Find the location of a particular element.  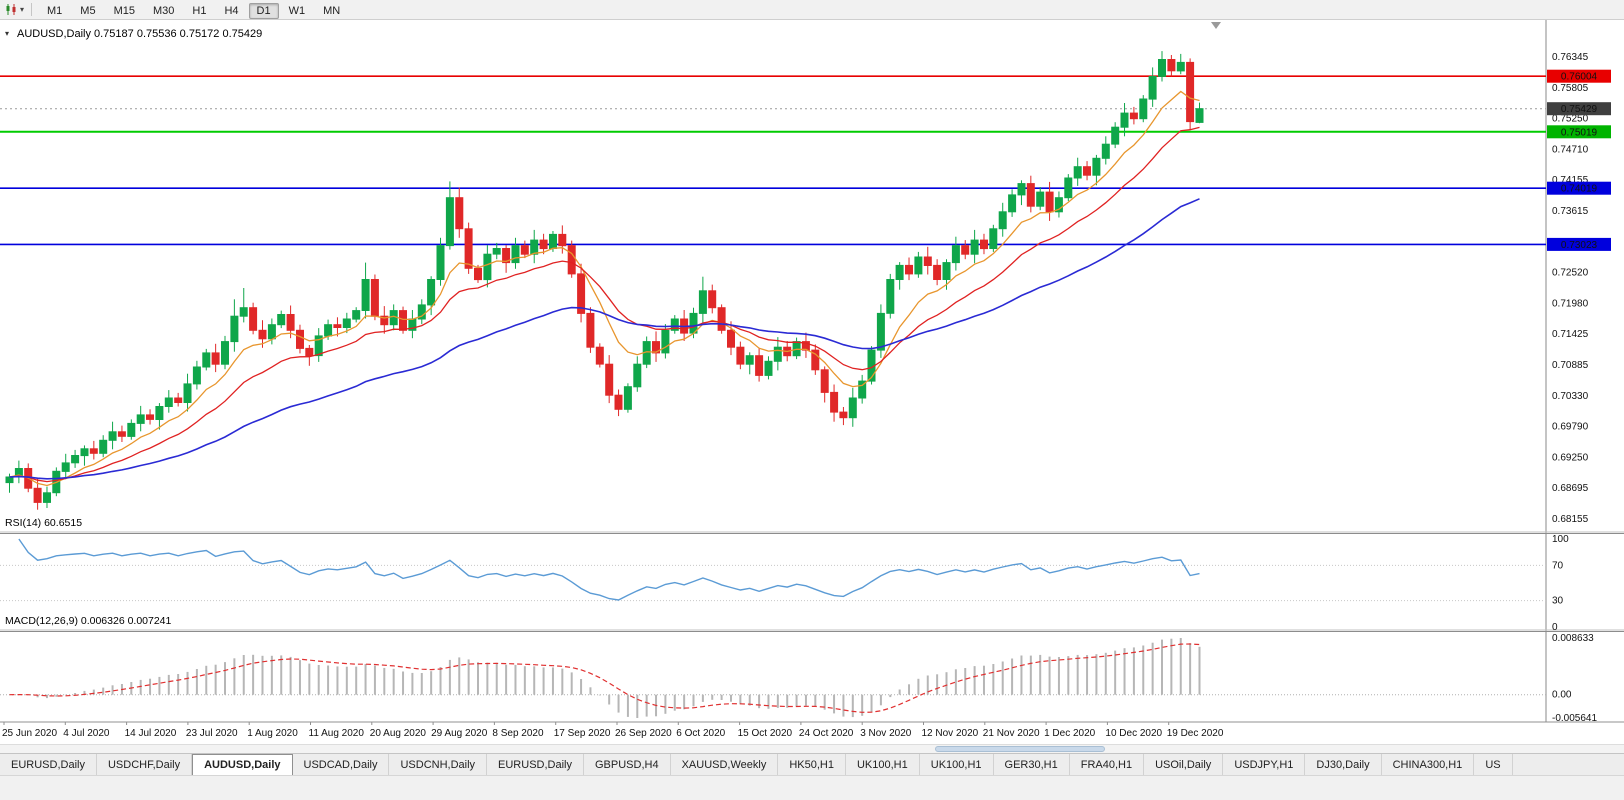

svg-text: 0.73023 is located at coordinates (1579, 245).